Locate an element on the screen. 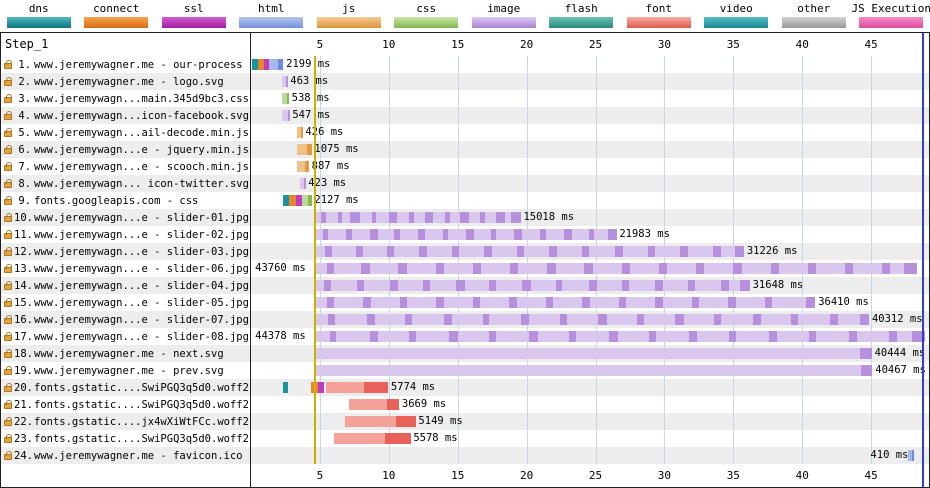 The image size is (930, 488). request-label: 20. fonts.gstatic....SwiPGQ3q5d0.woff2 is located at coordinates (126, 387).